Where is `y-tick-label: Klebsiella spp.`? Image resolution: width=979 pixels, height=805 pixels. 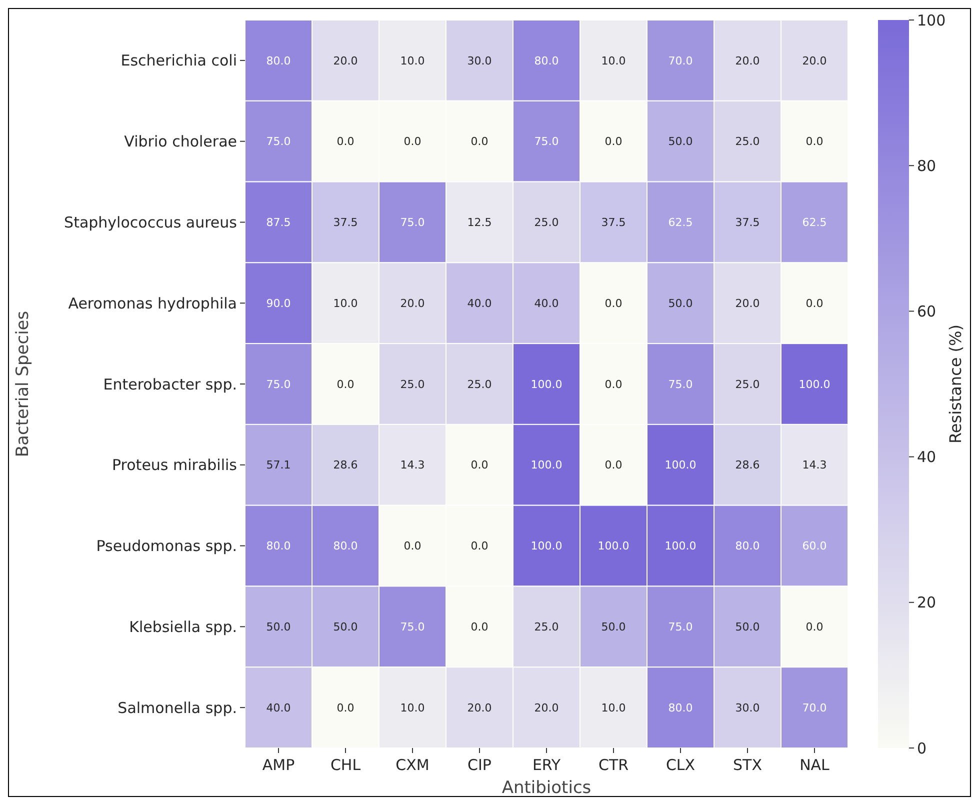 y-tick-label: Klebsiella spp. is located at coordinates (183, 627).